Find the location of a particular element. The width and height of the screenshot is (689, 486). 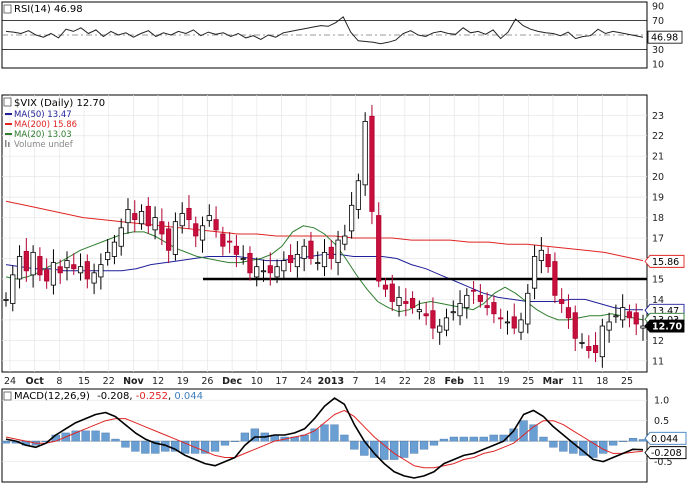

macd-badge-label: -0.208 is located at coordinates (666, 453).